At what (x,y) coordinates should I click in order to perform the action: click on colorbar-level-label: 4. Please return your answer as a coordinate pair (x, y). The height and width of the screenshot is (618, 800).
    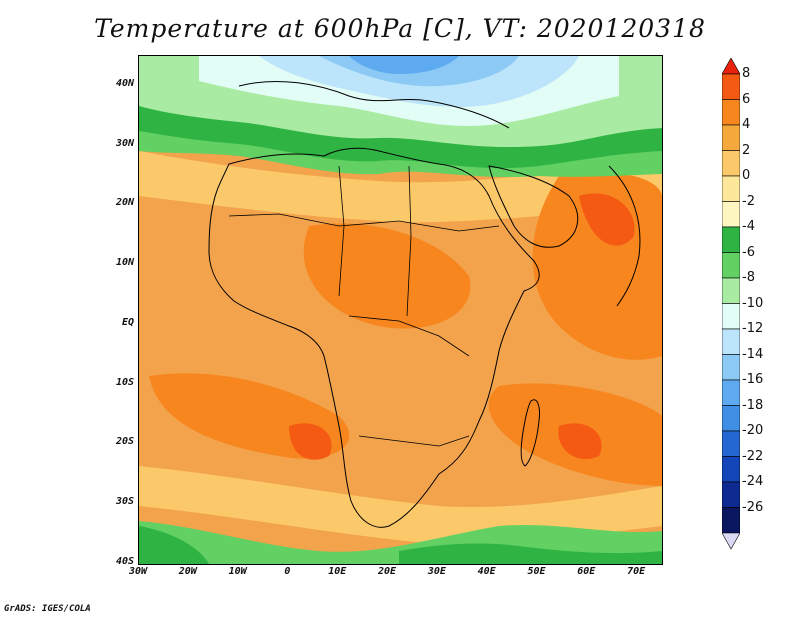
    Looking at the image, I should click on (746, 124).